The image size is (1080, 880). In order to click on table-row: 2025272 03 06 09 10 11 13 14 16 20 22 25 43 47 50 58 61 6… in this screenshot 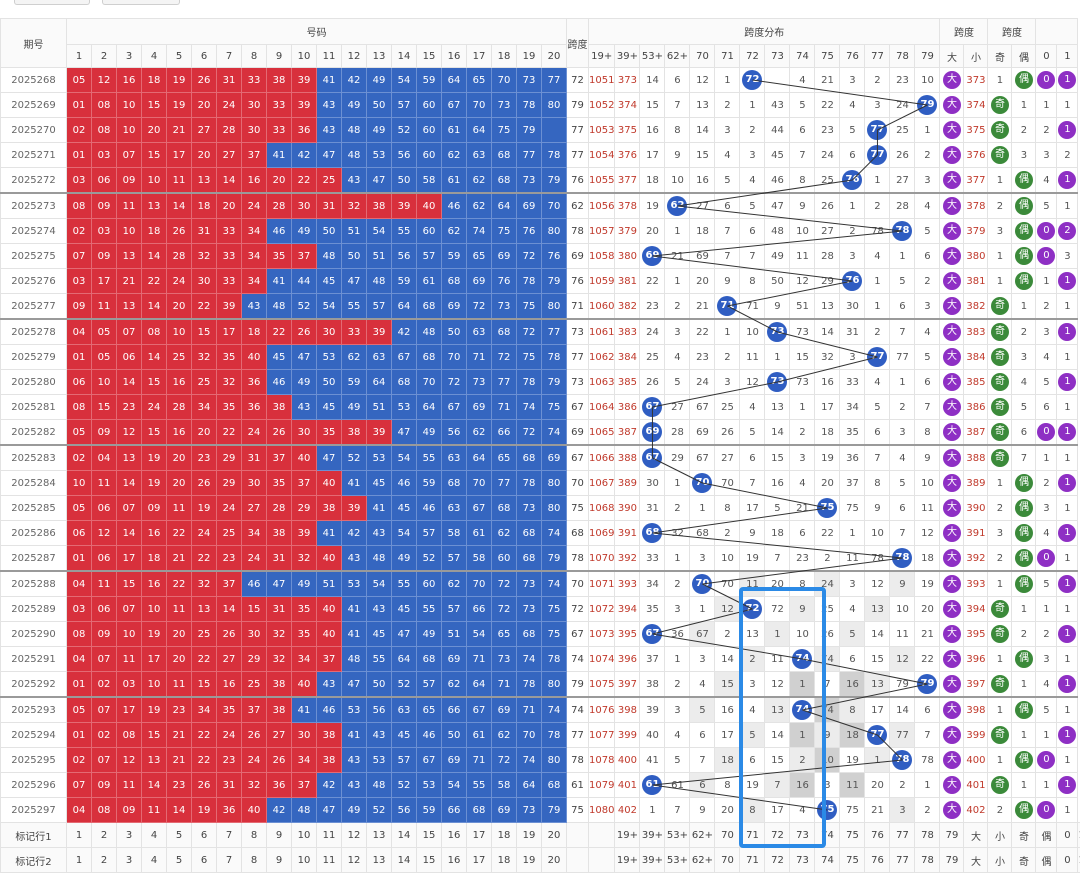, I will do `click(540, 180)`.